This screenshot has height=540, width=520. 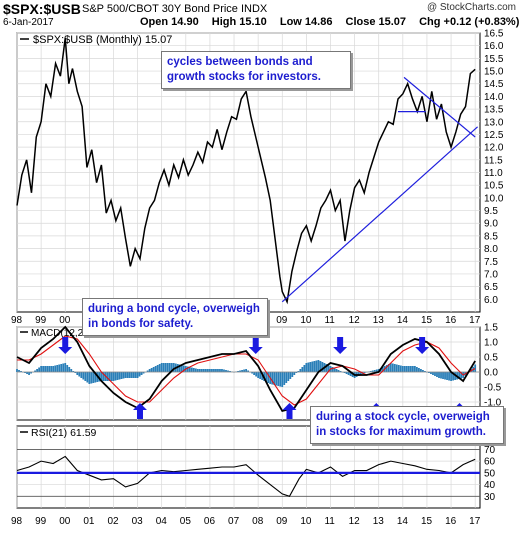 I want to click on price-x-tick: 99, so click(x=41, y=320).